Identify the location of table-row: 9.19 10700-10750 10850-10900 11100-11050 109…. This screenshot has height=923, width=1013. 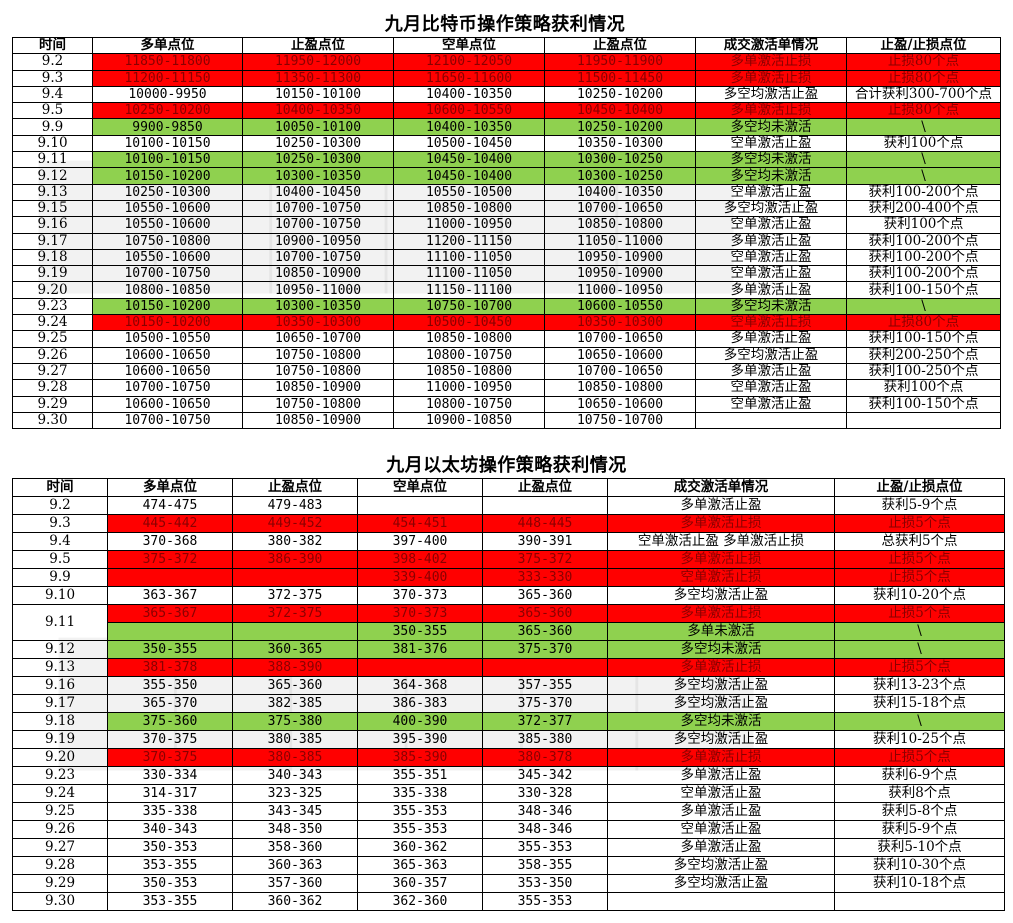
(506, 274).